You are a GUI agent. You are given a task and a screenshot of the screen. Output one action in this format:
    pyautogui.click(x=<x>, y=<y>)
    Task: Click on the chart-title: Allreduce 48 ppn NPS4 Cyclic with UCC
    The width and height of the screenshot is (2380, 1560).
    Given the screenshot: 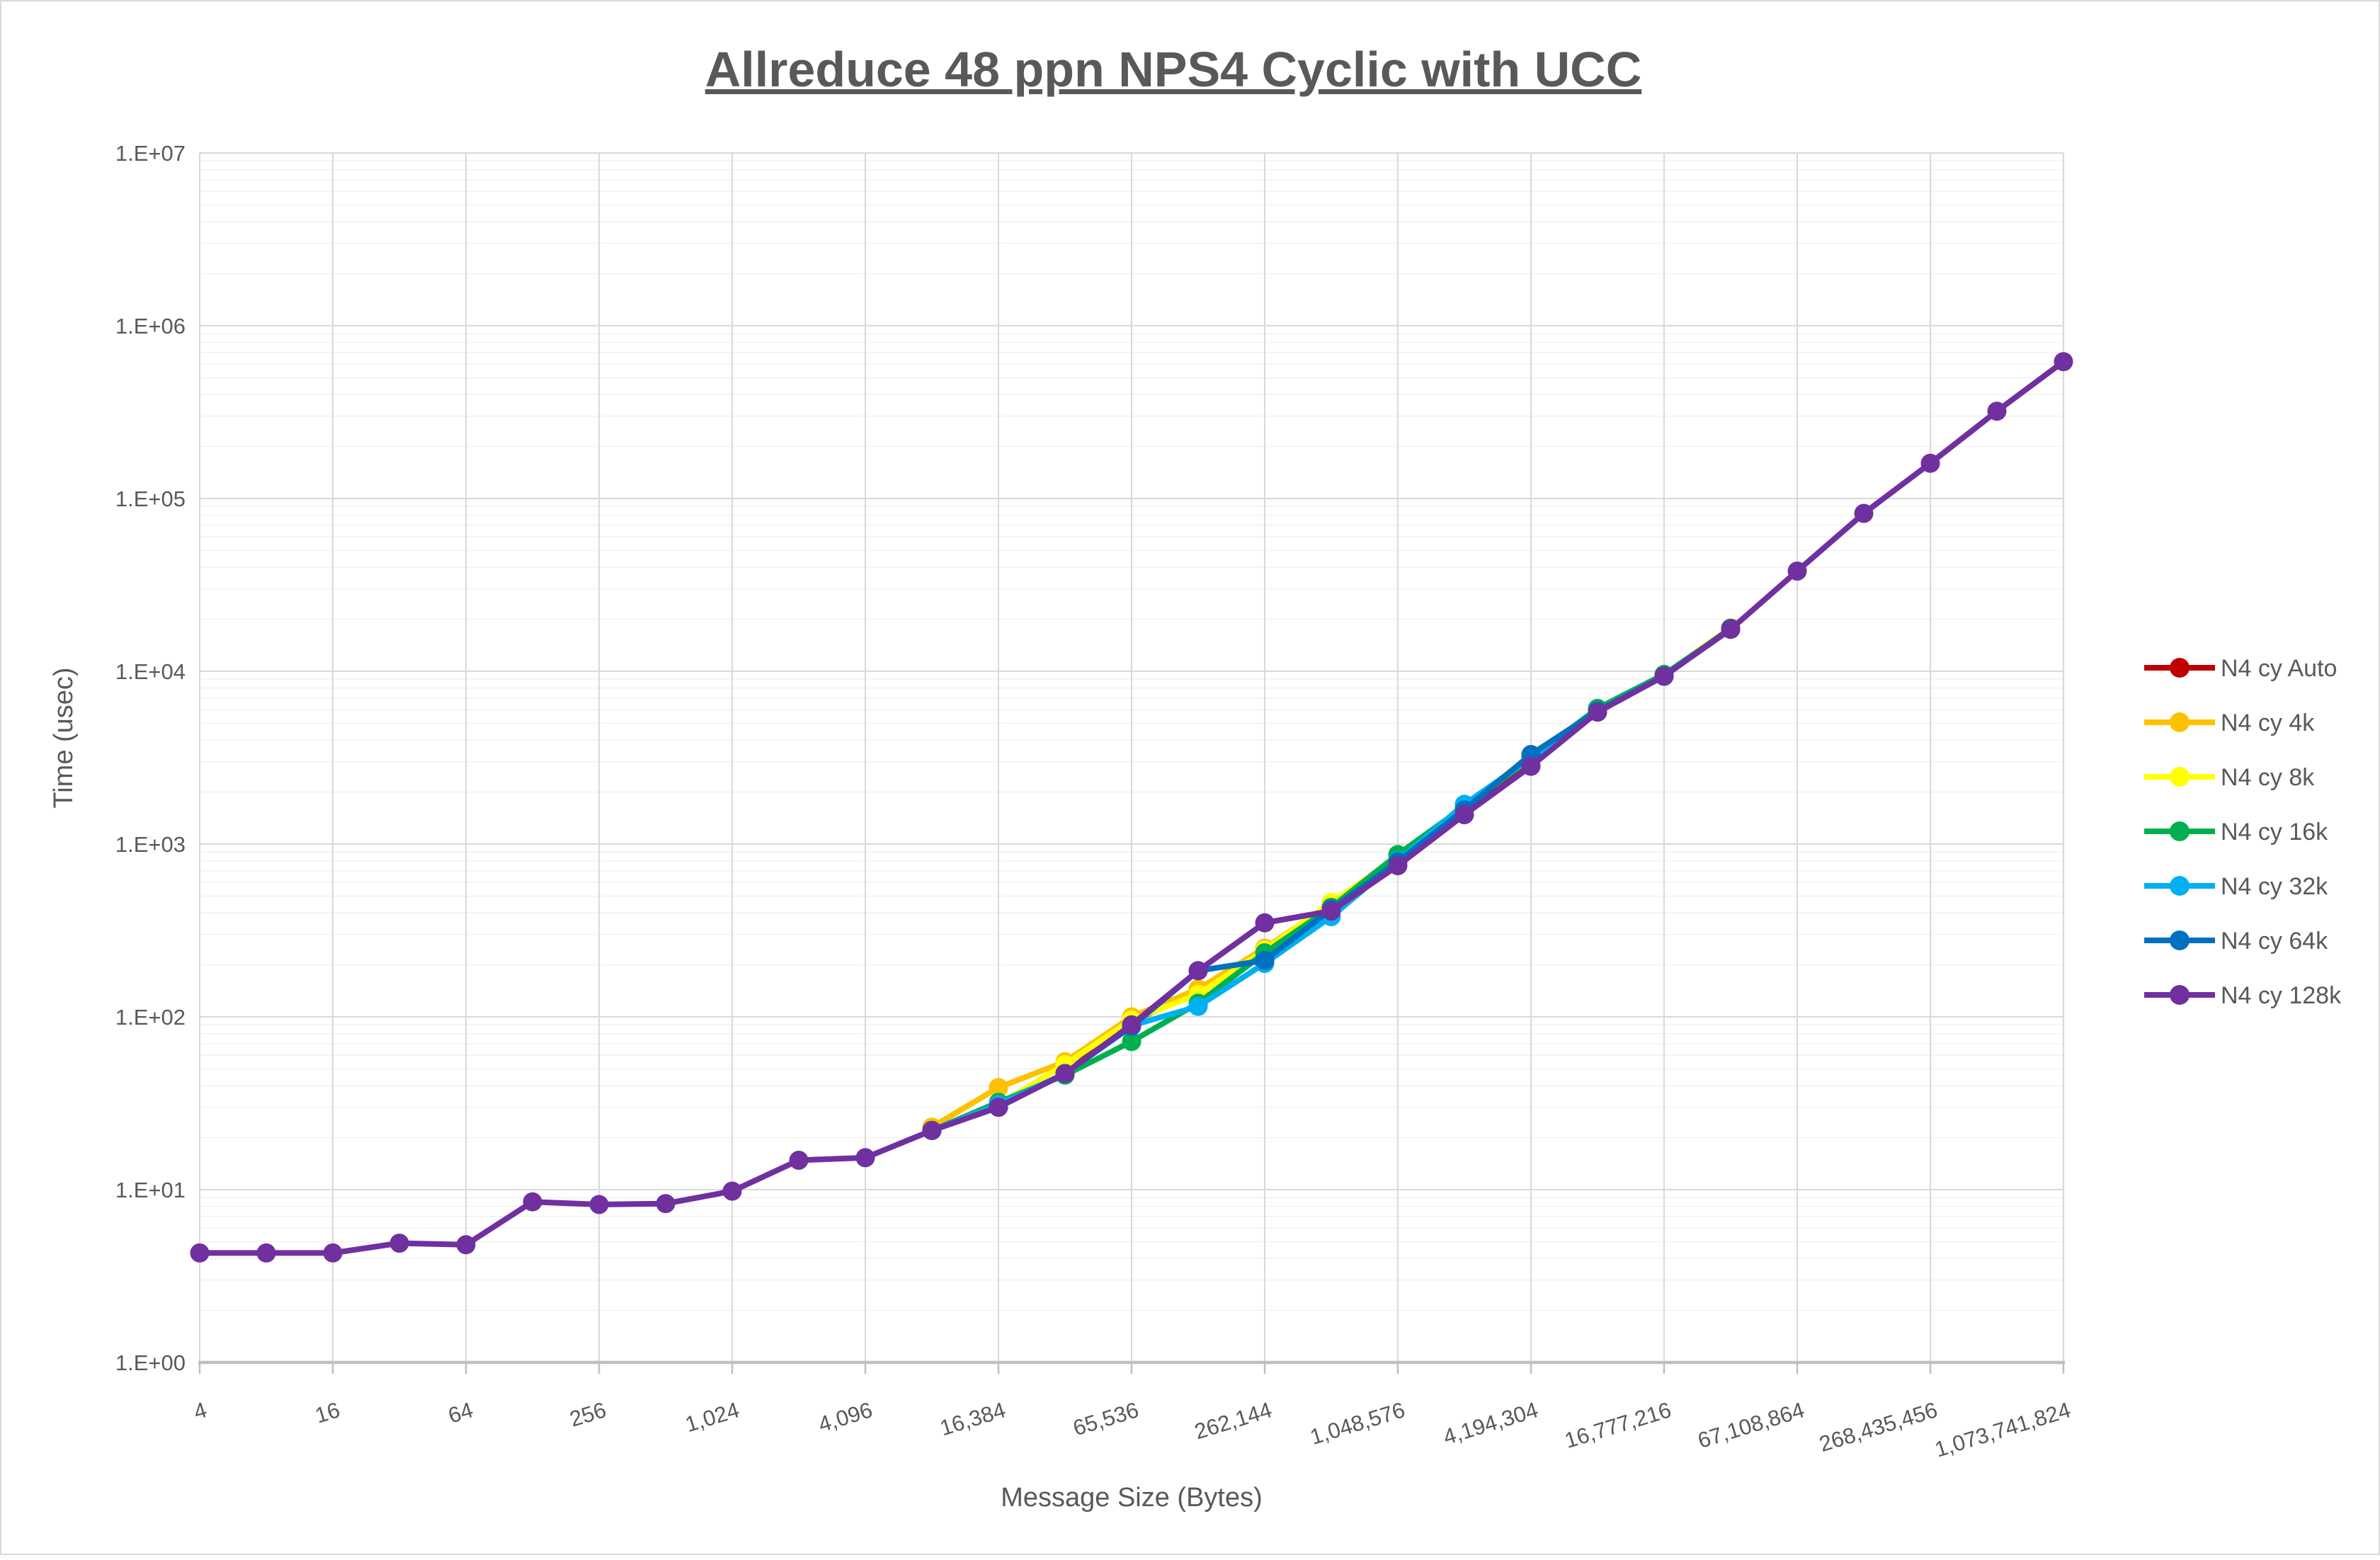 What is the action you would take?
    pyautogui.click(x=1173, y=69)
    